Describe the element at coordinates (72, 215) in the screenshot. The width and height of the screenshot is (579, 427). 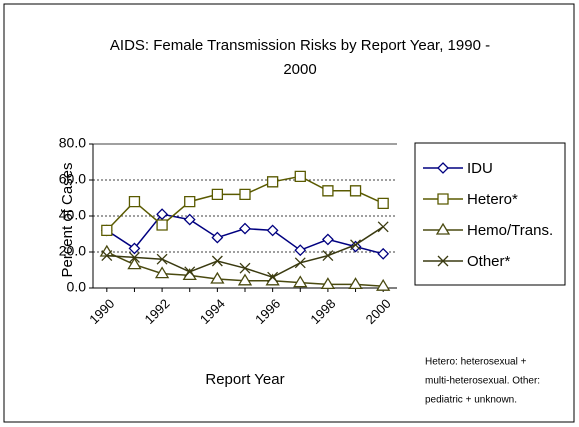
I see `y-tick-label: 40.0` at that location.